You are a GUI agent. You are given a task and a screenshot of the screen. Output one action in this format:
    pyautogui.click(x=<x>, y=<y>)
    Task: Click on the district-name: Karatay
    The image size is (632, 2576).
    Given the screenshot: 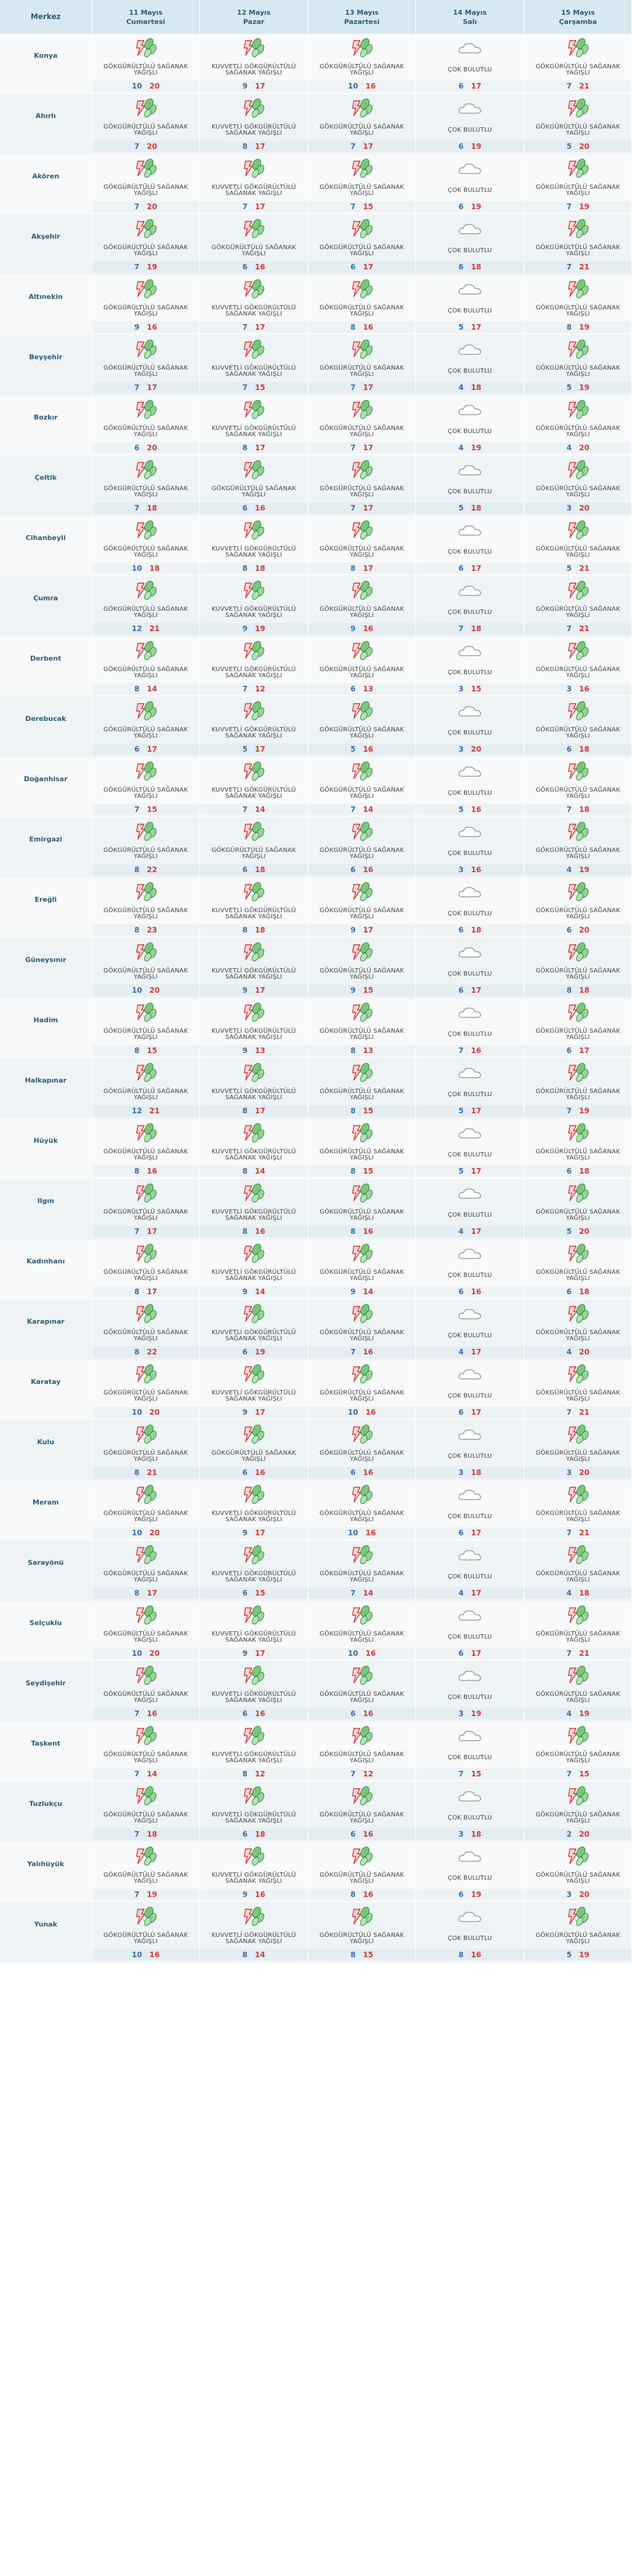 What is the action you would take?
    pyautogui.click(x=46, y=1382)
    